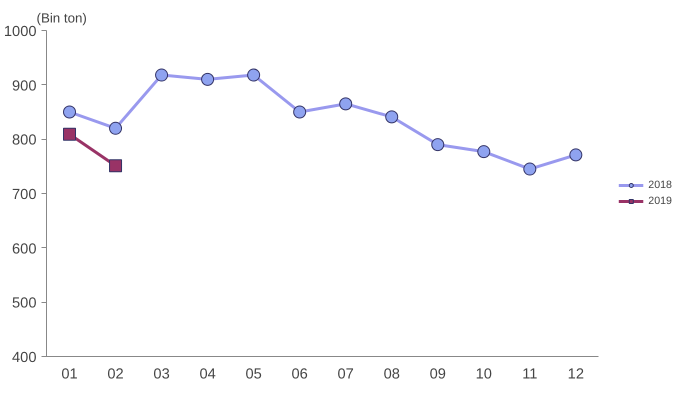 This screenshot has height=406, width=677. What do you see at coordinates (20, 32) in the screenshot?
I see `y-tick-label: 1000` at bounding box center [20, 32].